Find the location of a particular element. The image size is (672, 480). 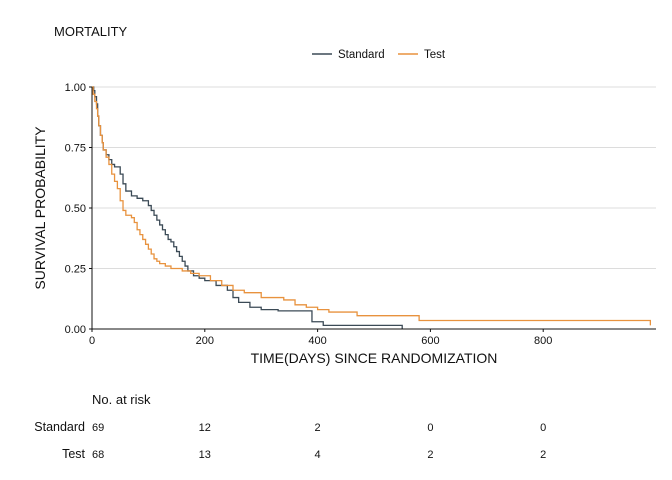

x-tick-label: 200 is located at coordinates (205, 341).